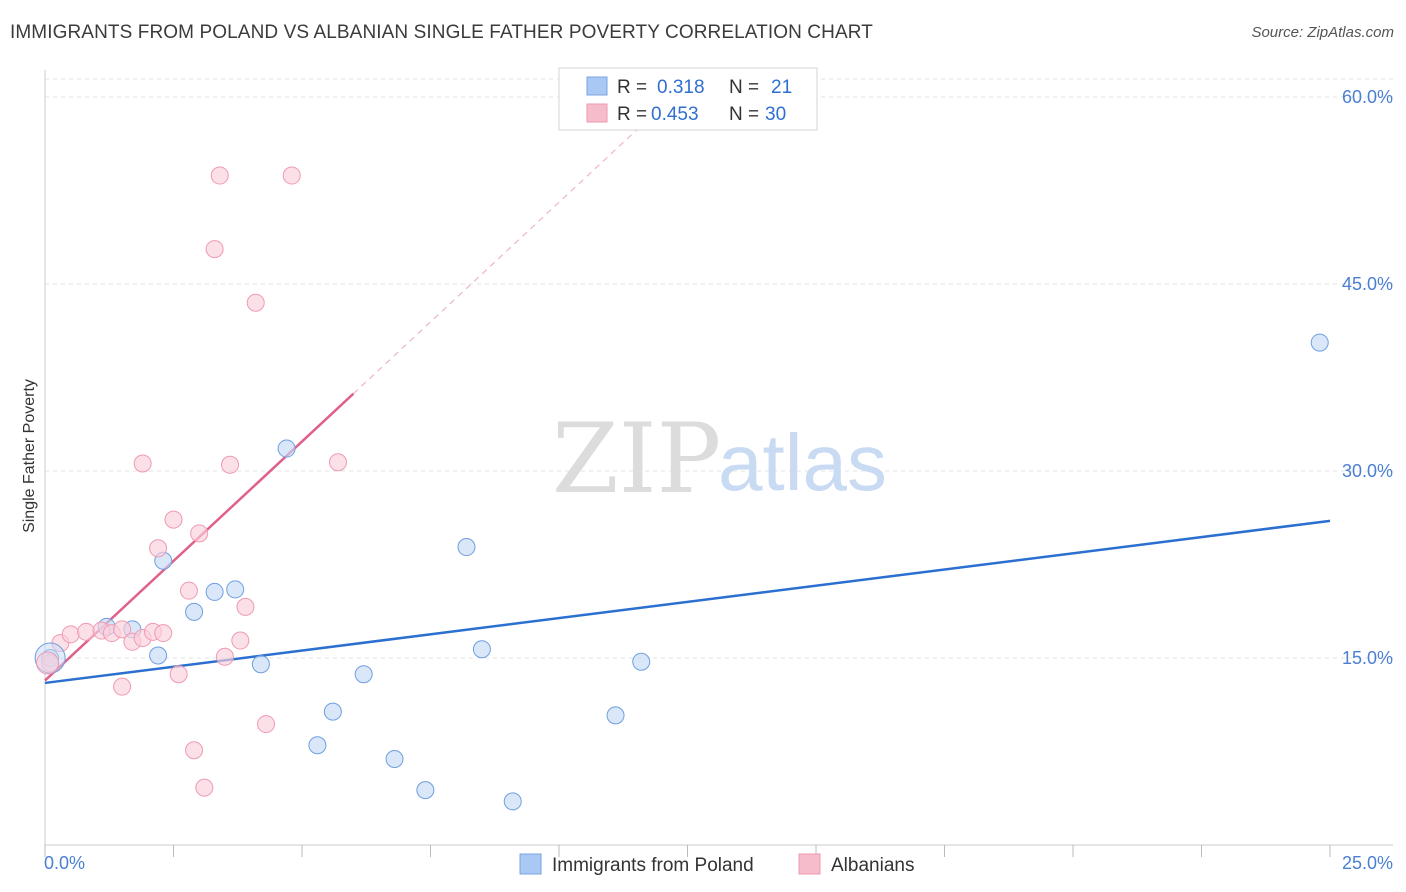 This screenshot has width=1406, height=892. I want to click on series-legend-label-albanians: Albanians, so click(872, 865).